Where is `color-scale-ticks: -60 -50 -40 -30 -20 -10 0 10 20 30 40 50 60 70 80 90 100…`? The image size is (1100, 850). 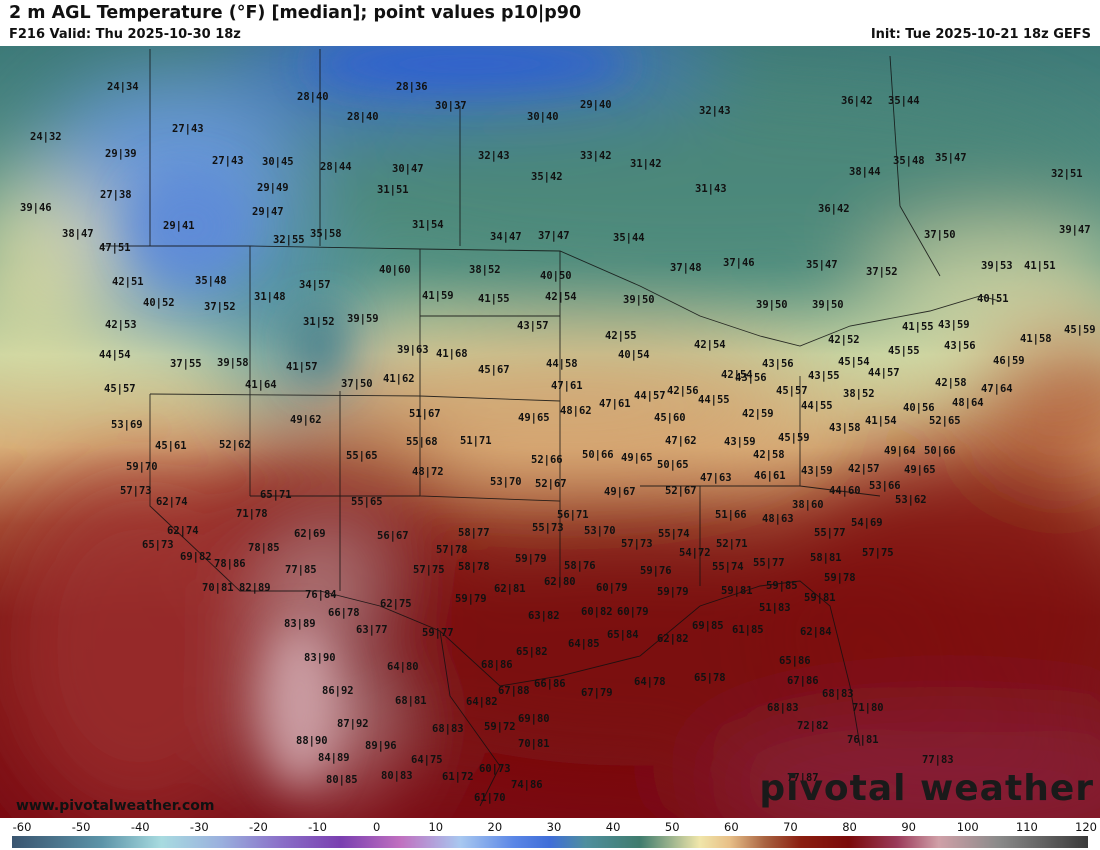
color-scale-ticks: -60 -50 -40 -30 -20 -10 0 10 20 30 40 50 60 70 80 90 100… is located at coordinates (550, 827).